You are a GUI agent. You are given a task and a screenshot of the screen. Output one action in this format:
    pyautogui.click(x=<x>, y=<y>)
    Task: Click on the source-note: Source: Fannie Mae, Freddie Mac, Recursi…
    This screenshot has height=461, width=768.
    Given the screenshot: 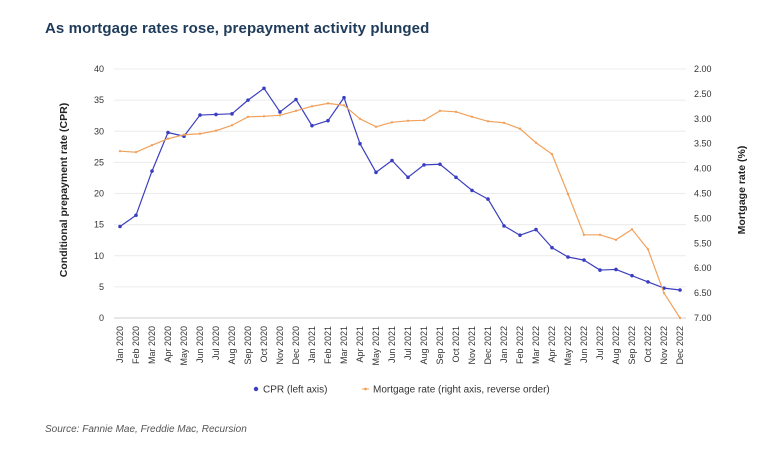 What is the action you would take?
    pyautogui.click(x=146, y=429)
    